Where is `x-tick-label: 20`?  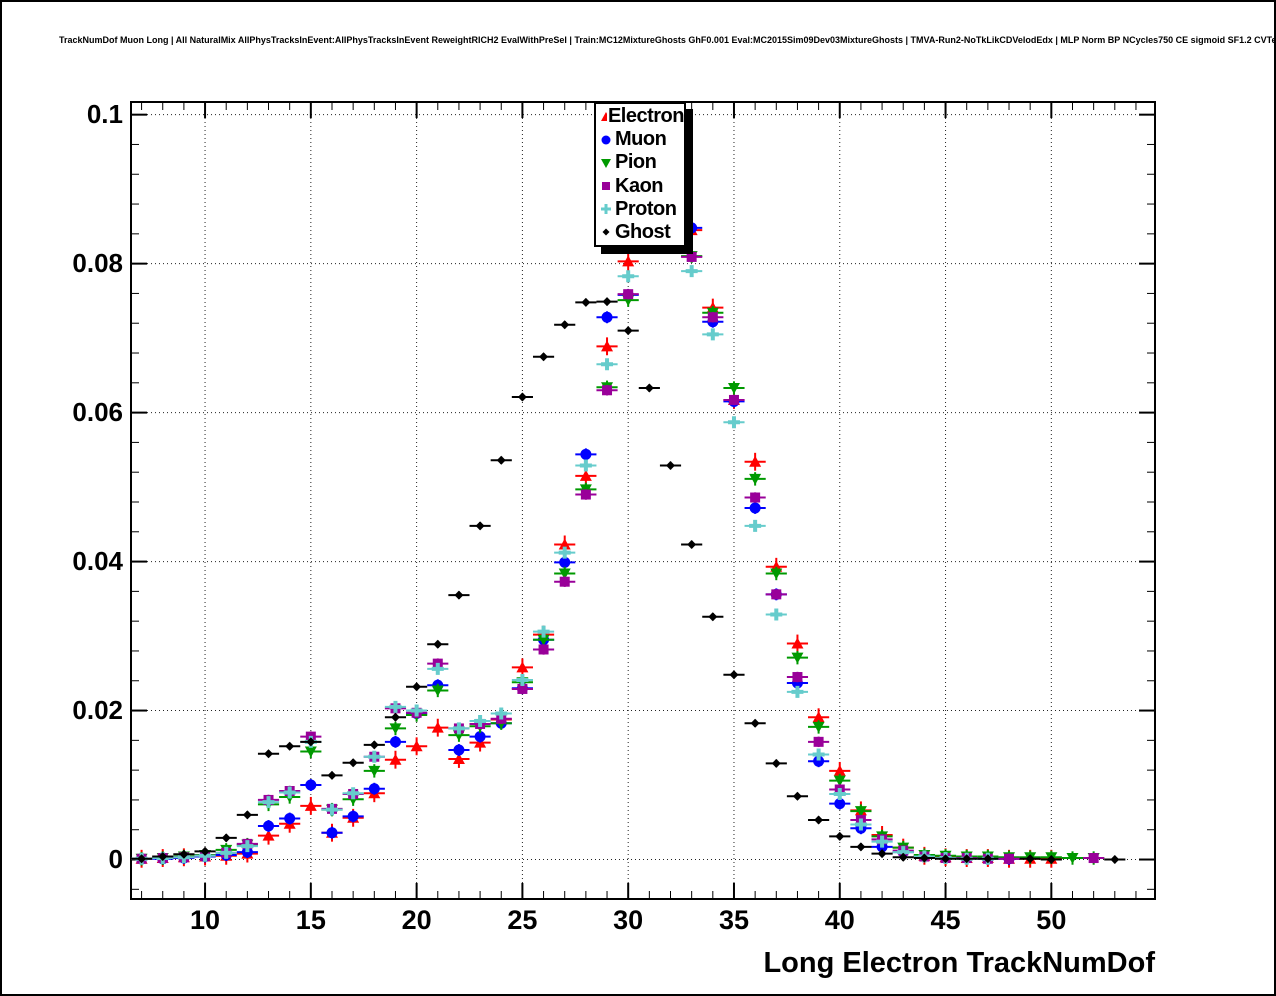
x-tick-label: 20 is located at coordinates (416, 920).